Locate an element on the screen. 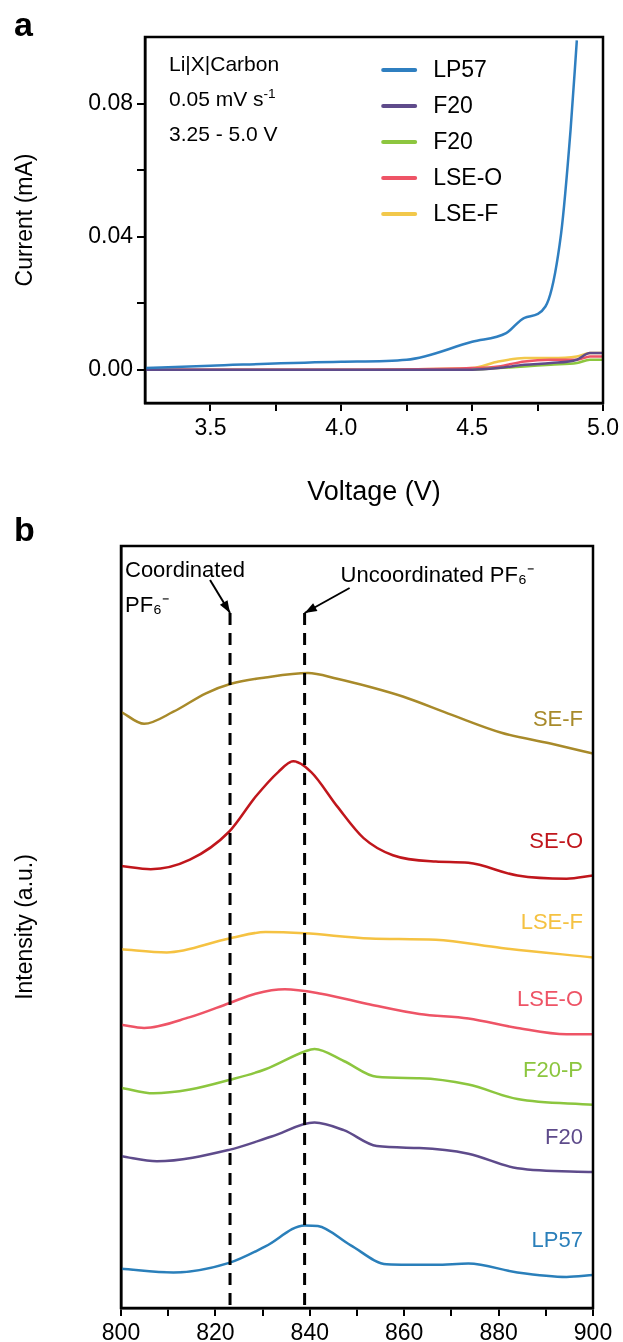 This screenshot has height=1342, width=623. annotation: 3.25 - 5.0 V is located at coordinates (223, 133).